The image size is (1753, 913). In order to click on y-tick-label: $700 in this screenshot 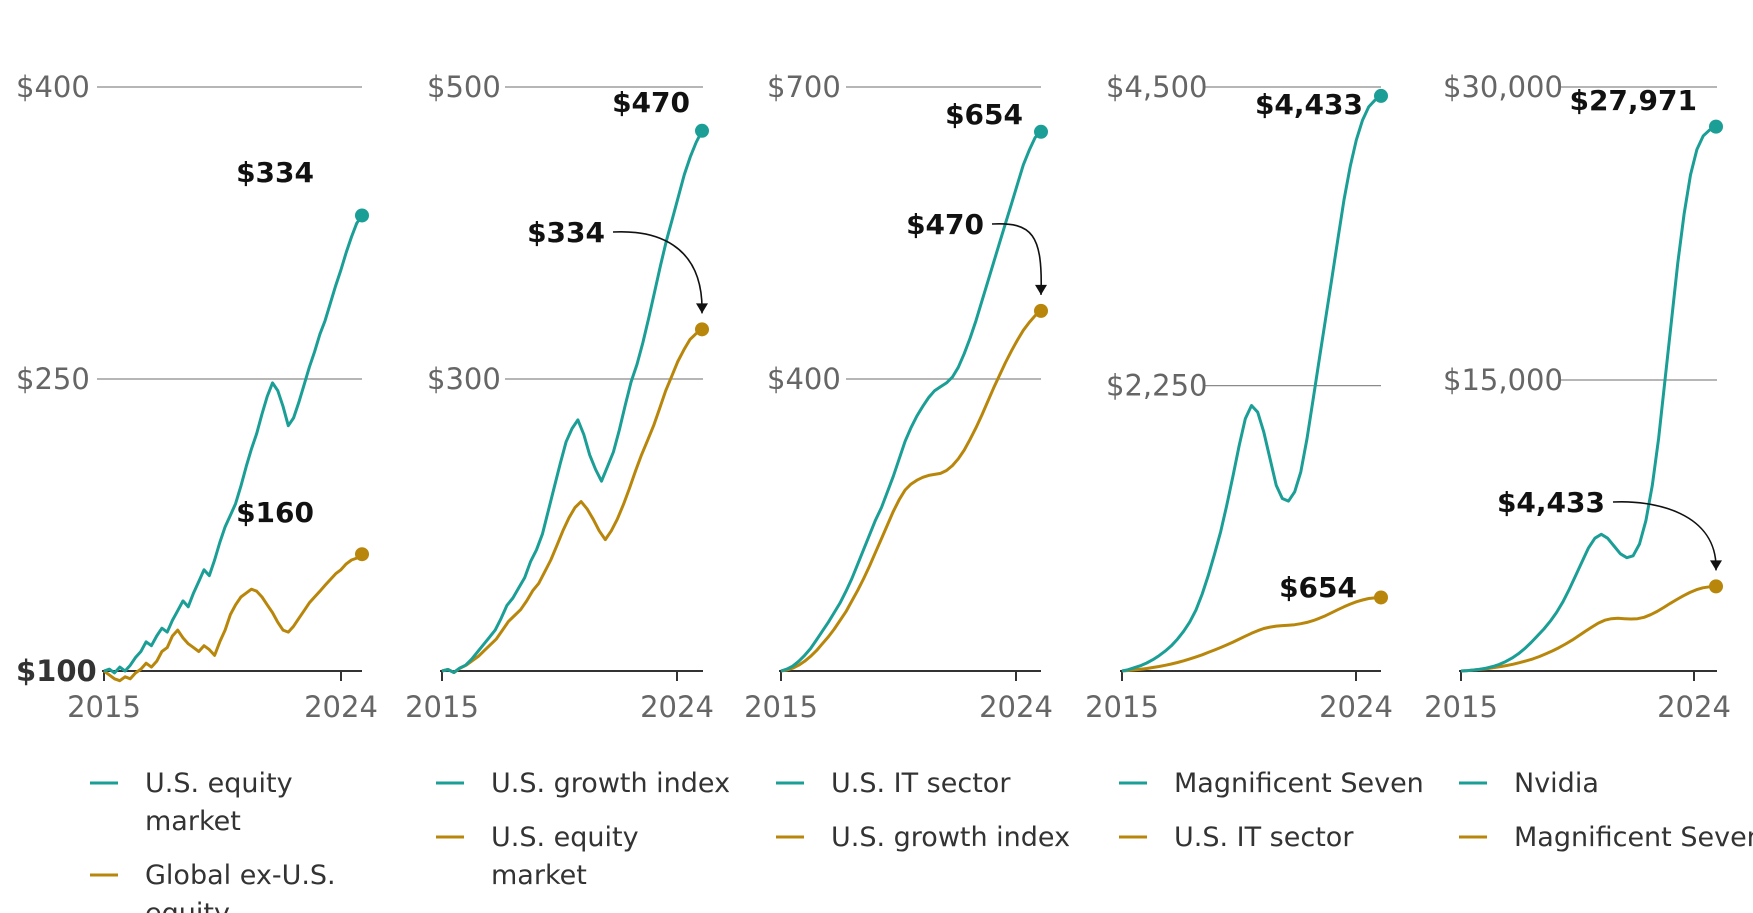, I will do `click(804, 87)`.